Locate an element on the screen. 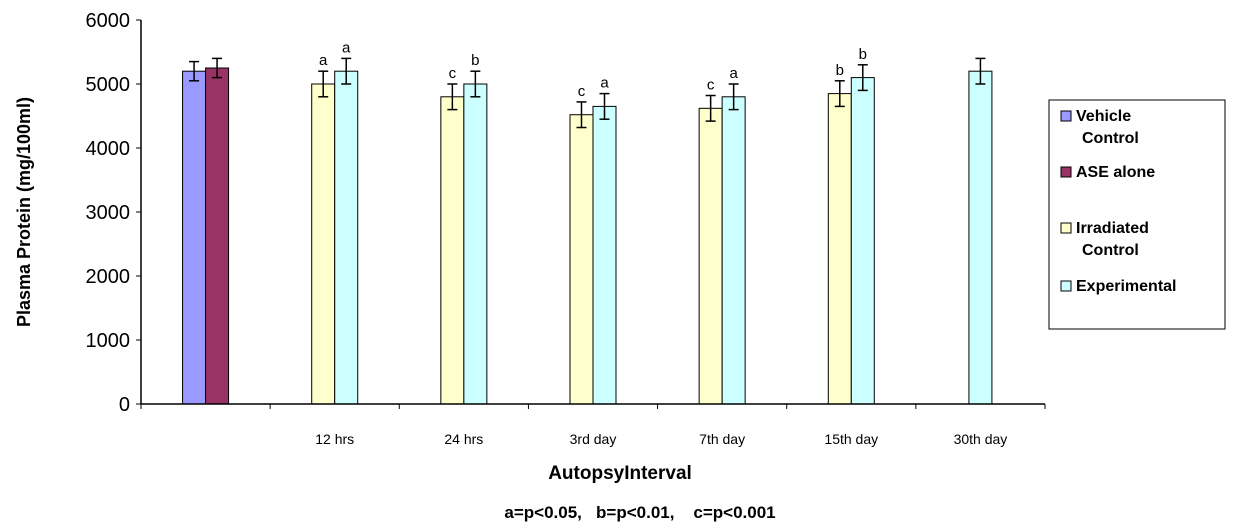 The width and height of the screenshot is (1234, 528). legend-label: Vehicle Control is located at coordinates (1107, 127).